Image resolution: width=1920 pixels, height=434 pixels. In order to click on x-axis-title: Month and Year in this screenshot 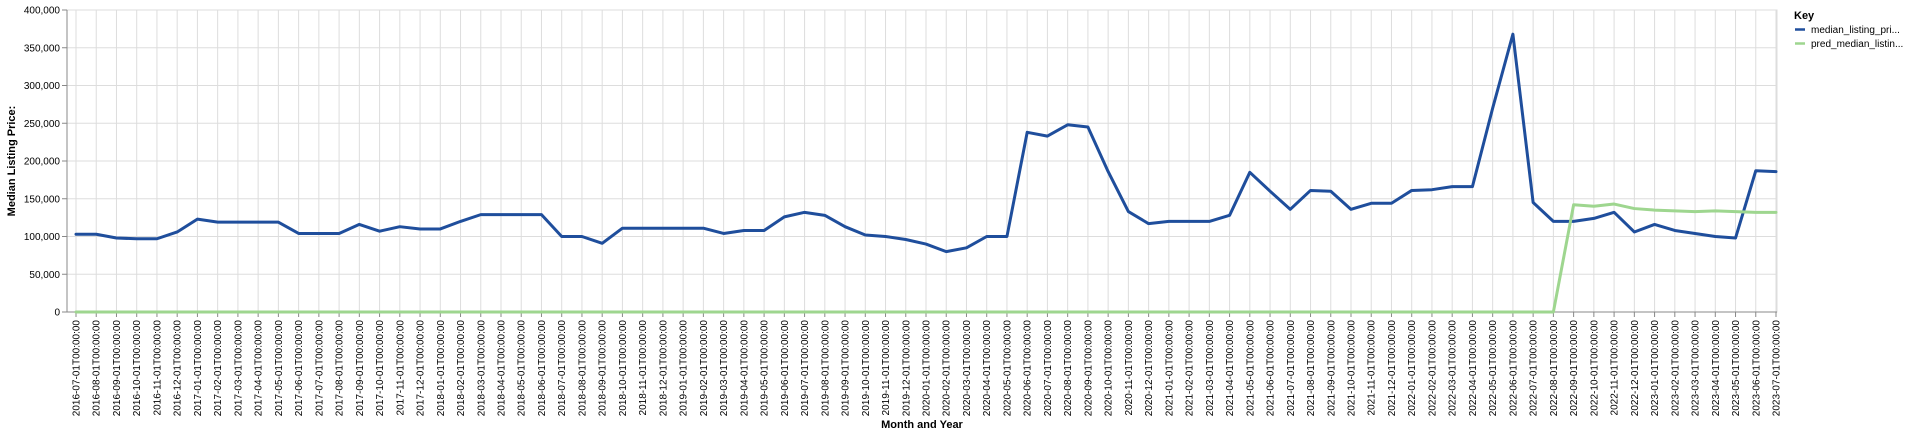, I will do `click(922, 425)`.